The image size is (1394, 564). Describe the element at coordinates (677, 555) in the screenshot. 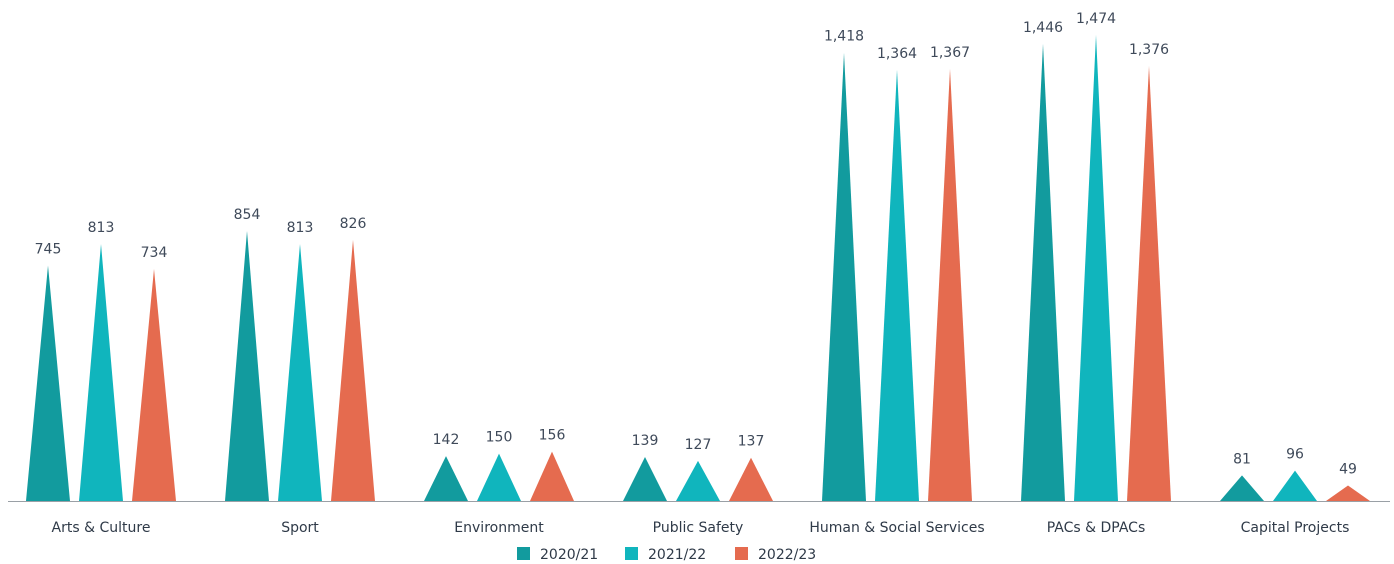

I see `legend-entry: 2021/22` at that location.